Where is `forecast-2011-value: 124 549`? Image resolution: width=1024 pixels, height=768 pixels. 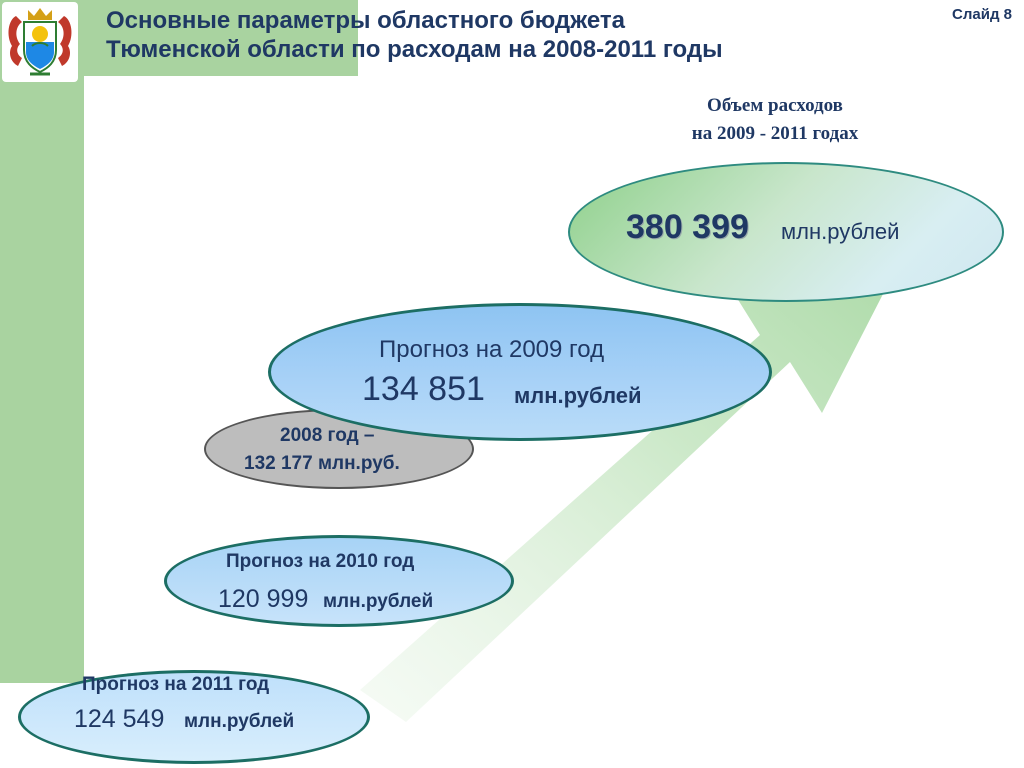 forecast-2011-value: 124 549 is located at coordinates (119, 719).